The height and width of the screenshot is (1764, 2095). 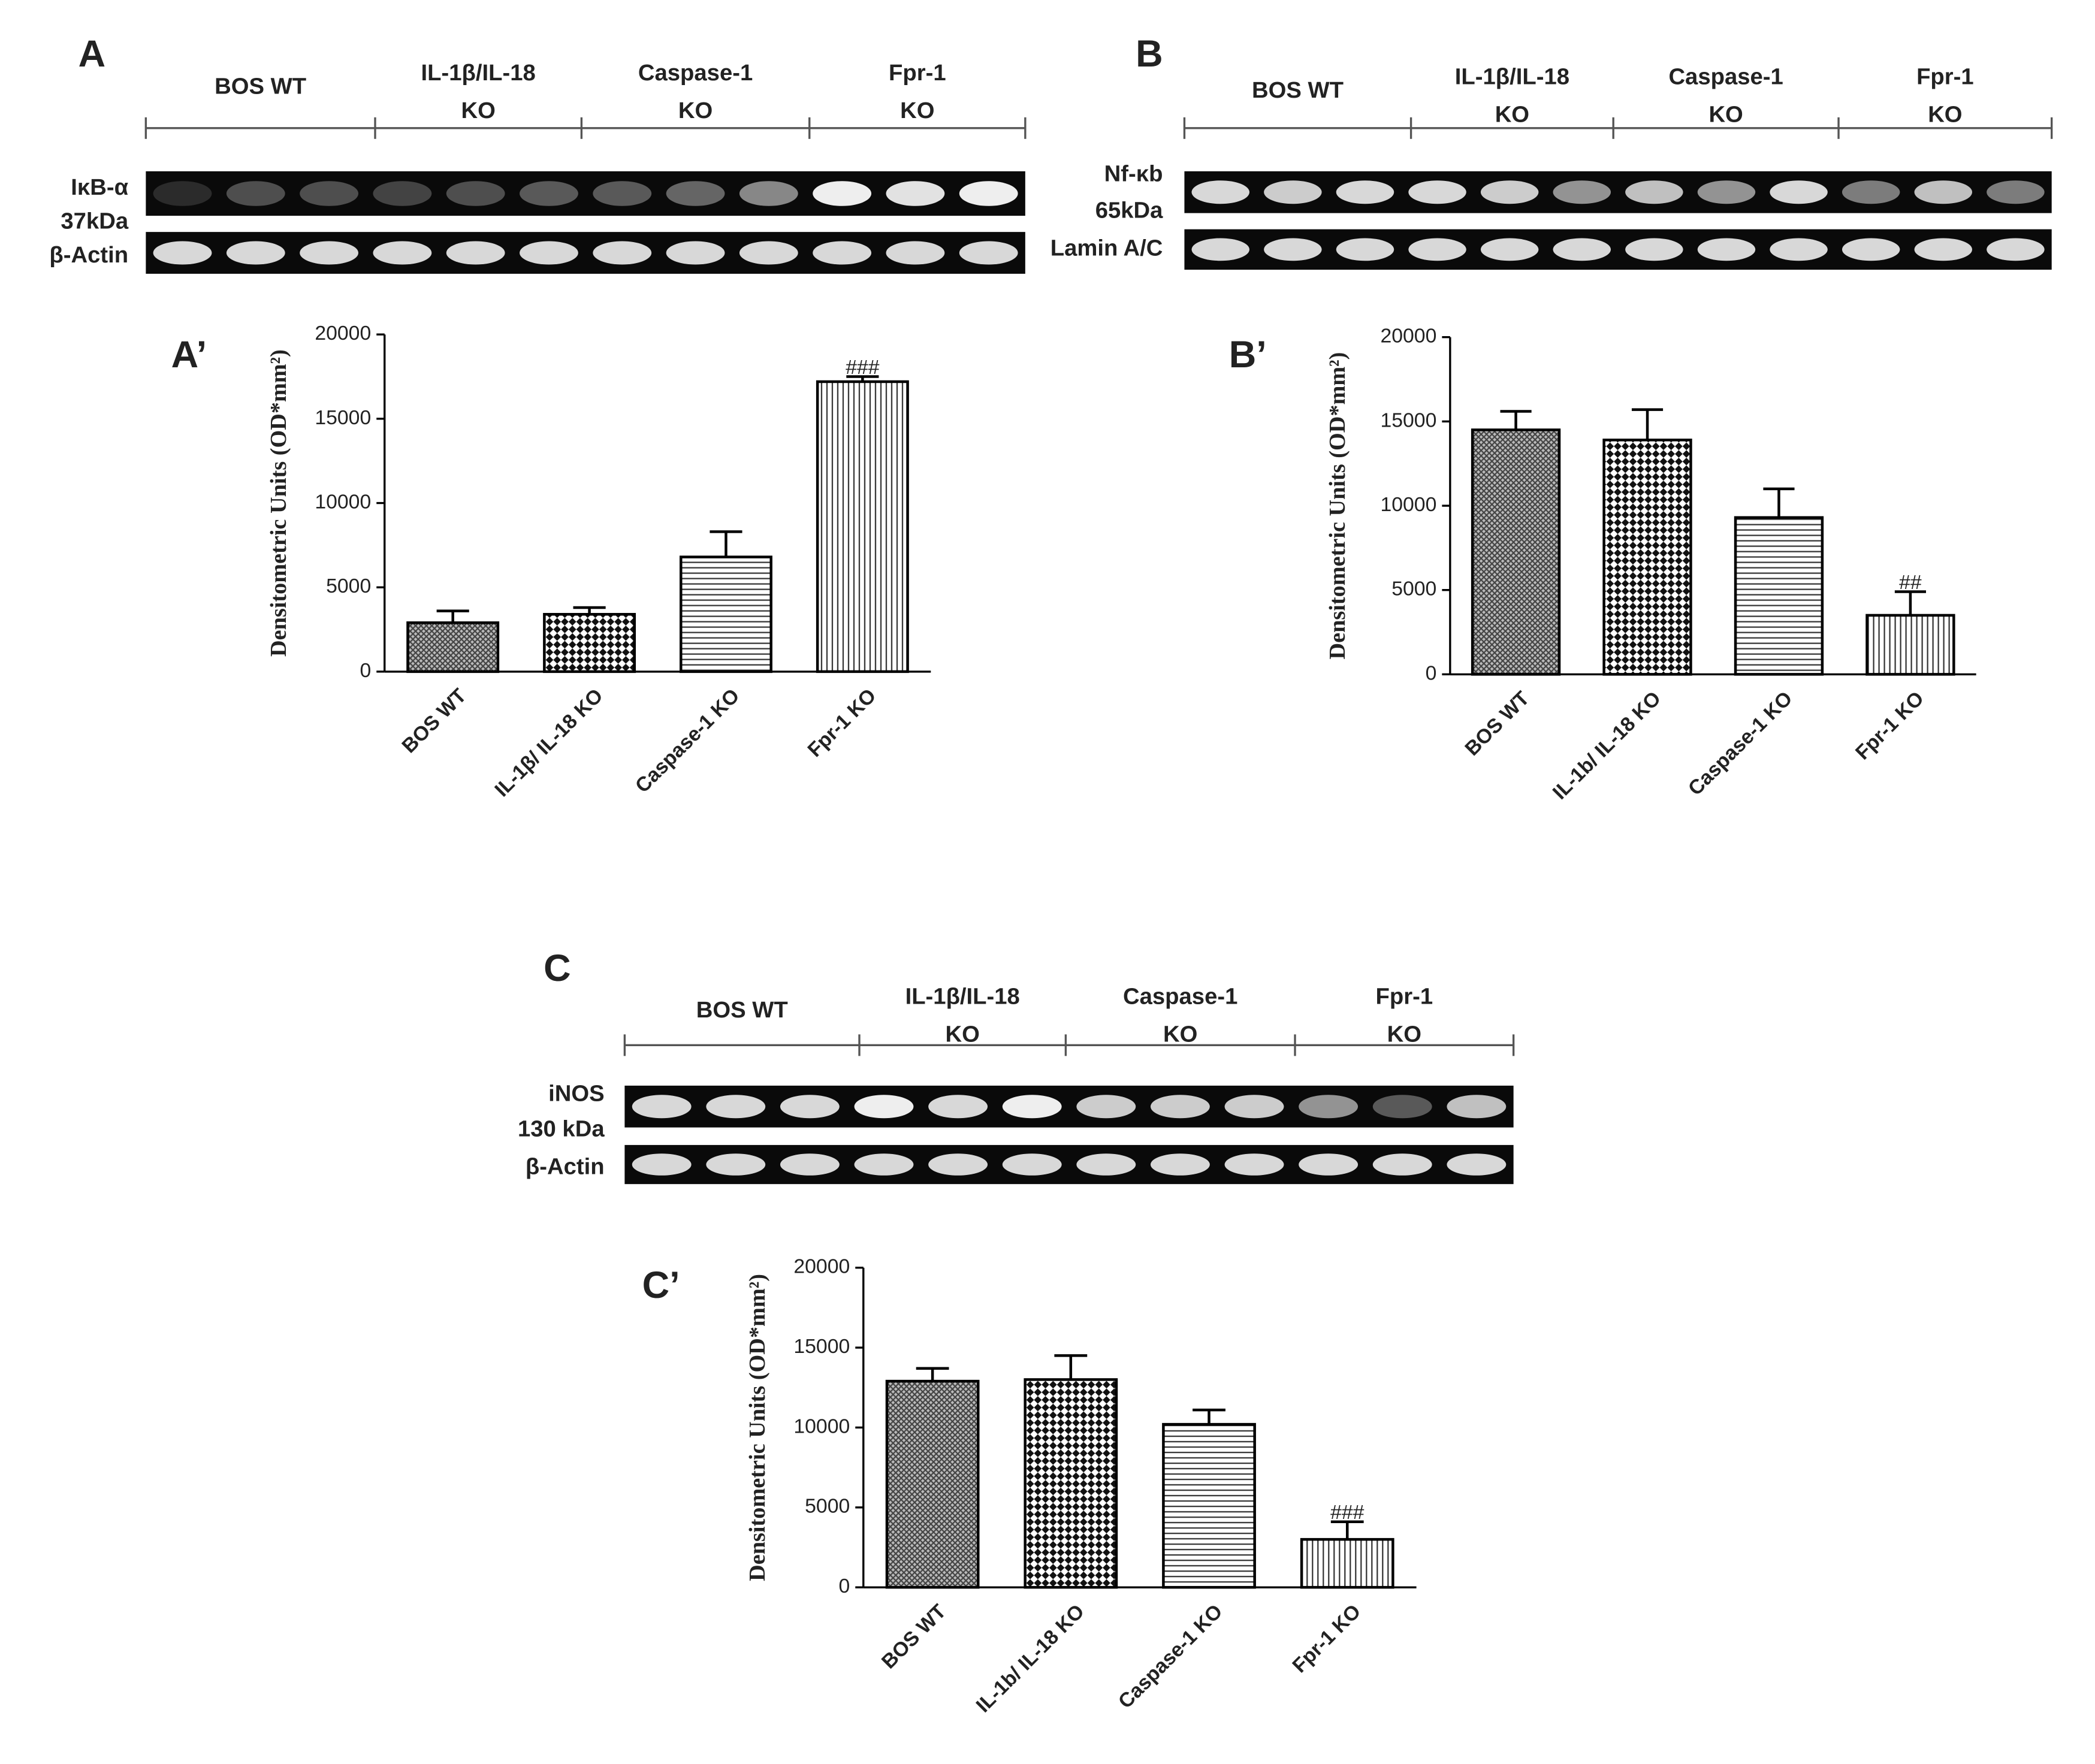 What do you see at coordinates (434, 721) in the screenshot?
I see `x-tick-label: BOS WT` at bounding box center [434, 721].